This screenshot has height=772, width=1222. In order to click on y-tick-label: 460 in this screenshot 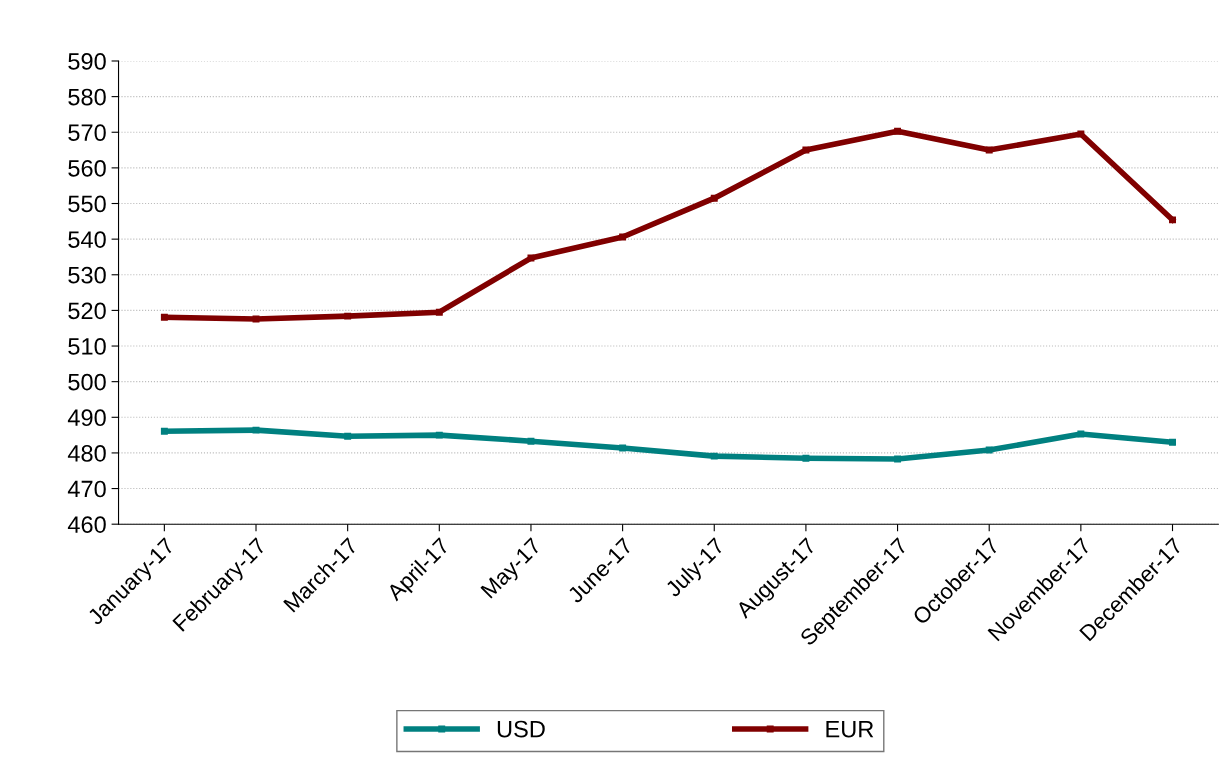, I will do `click(86, 524)`.